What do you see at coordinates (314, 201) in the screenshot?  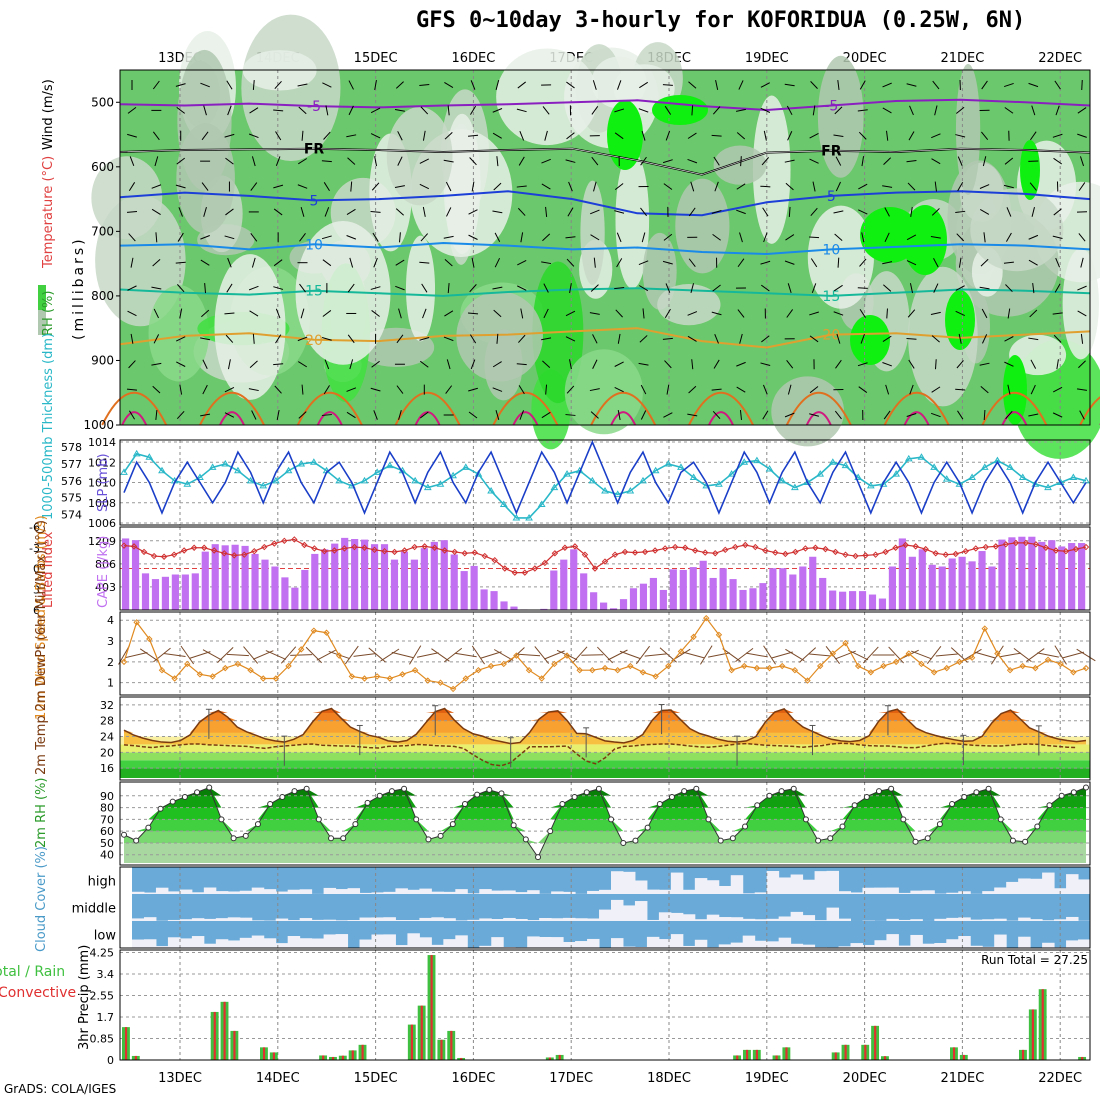 I see `isotherm-label: 5` at bounding box center [314, 201].